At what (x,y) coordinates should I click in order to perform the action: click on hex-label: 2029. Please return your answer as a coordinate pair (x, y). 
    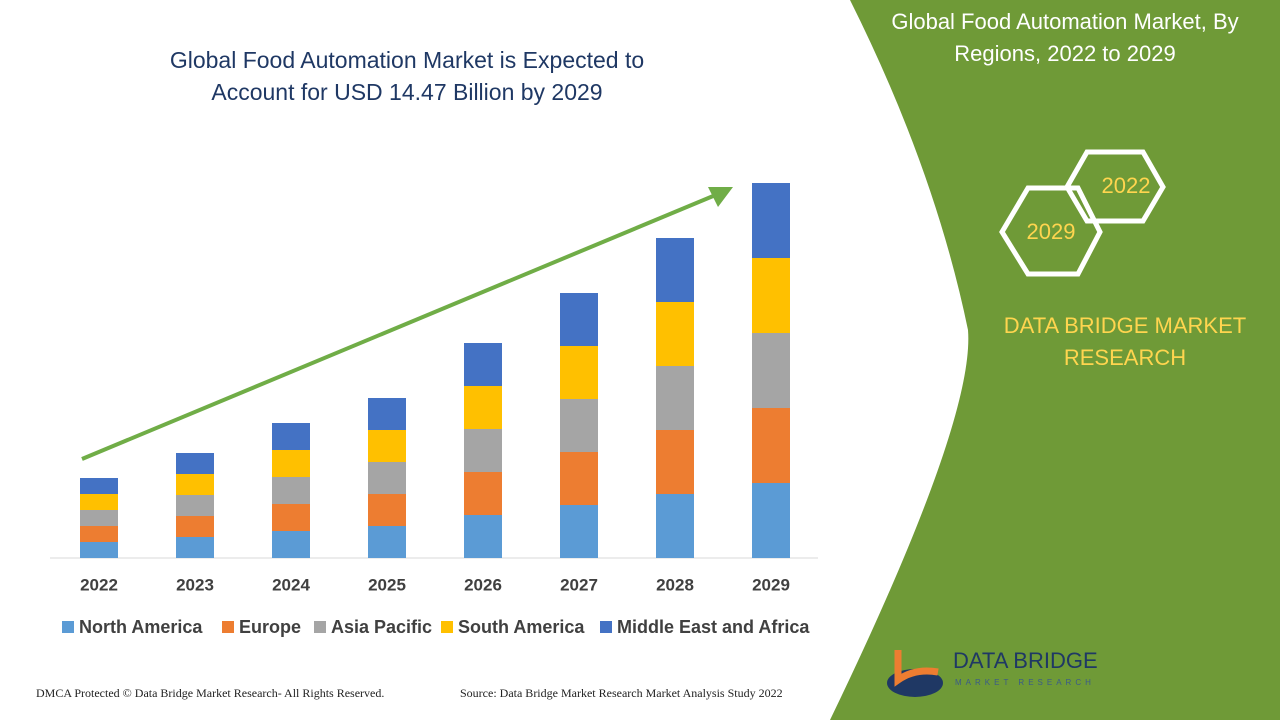
    Looking at the image, I should click on (1051, 231).